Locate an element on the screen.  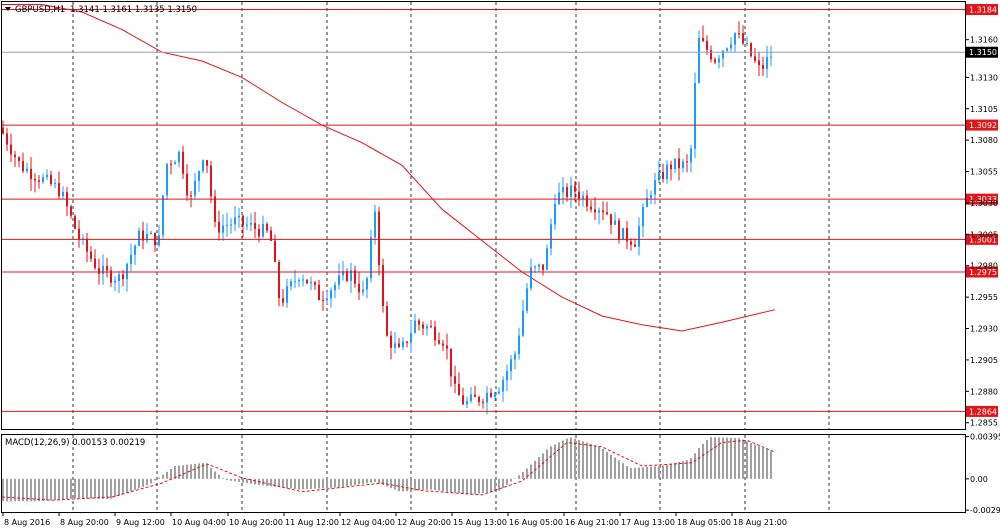
macd-signal-line is located at coordinates (388, 470).